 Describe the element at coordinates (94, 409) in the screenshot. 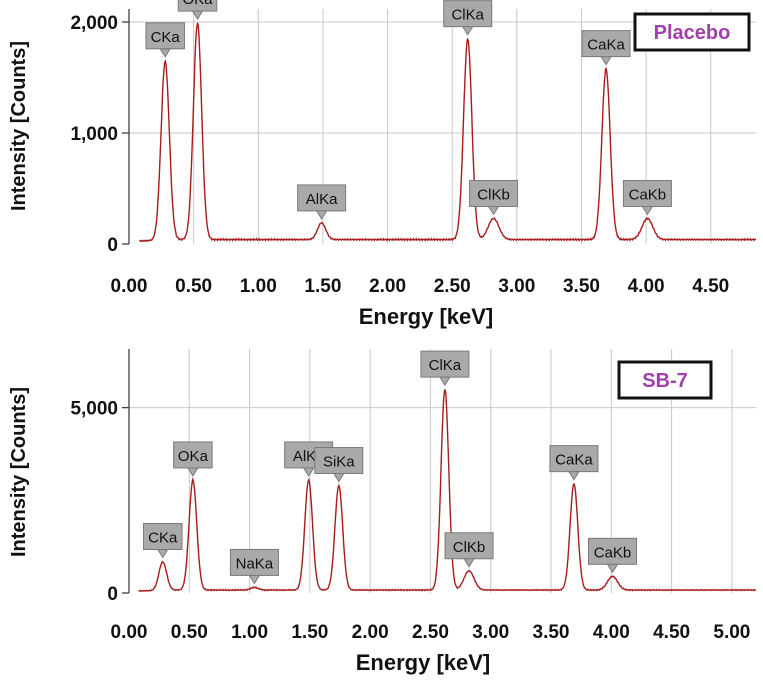

I see `y-tick-label: 5,000` at that location.